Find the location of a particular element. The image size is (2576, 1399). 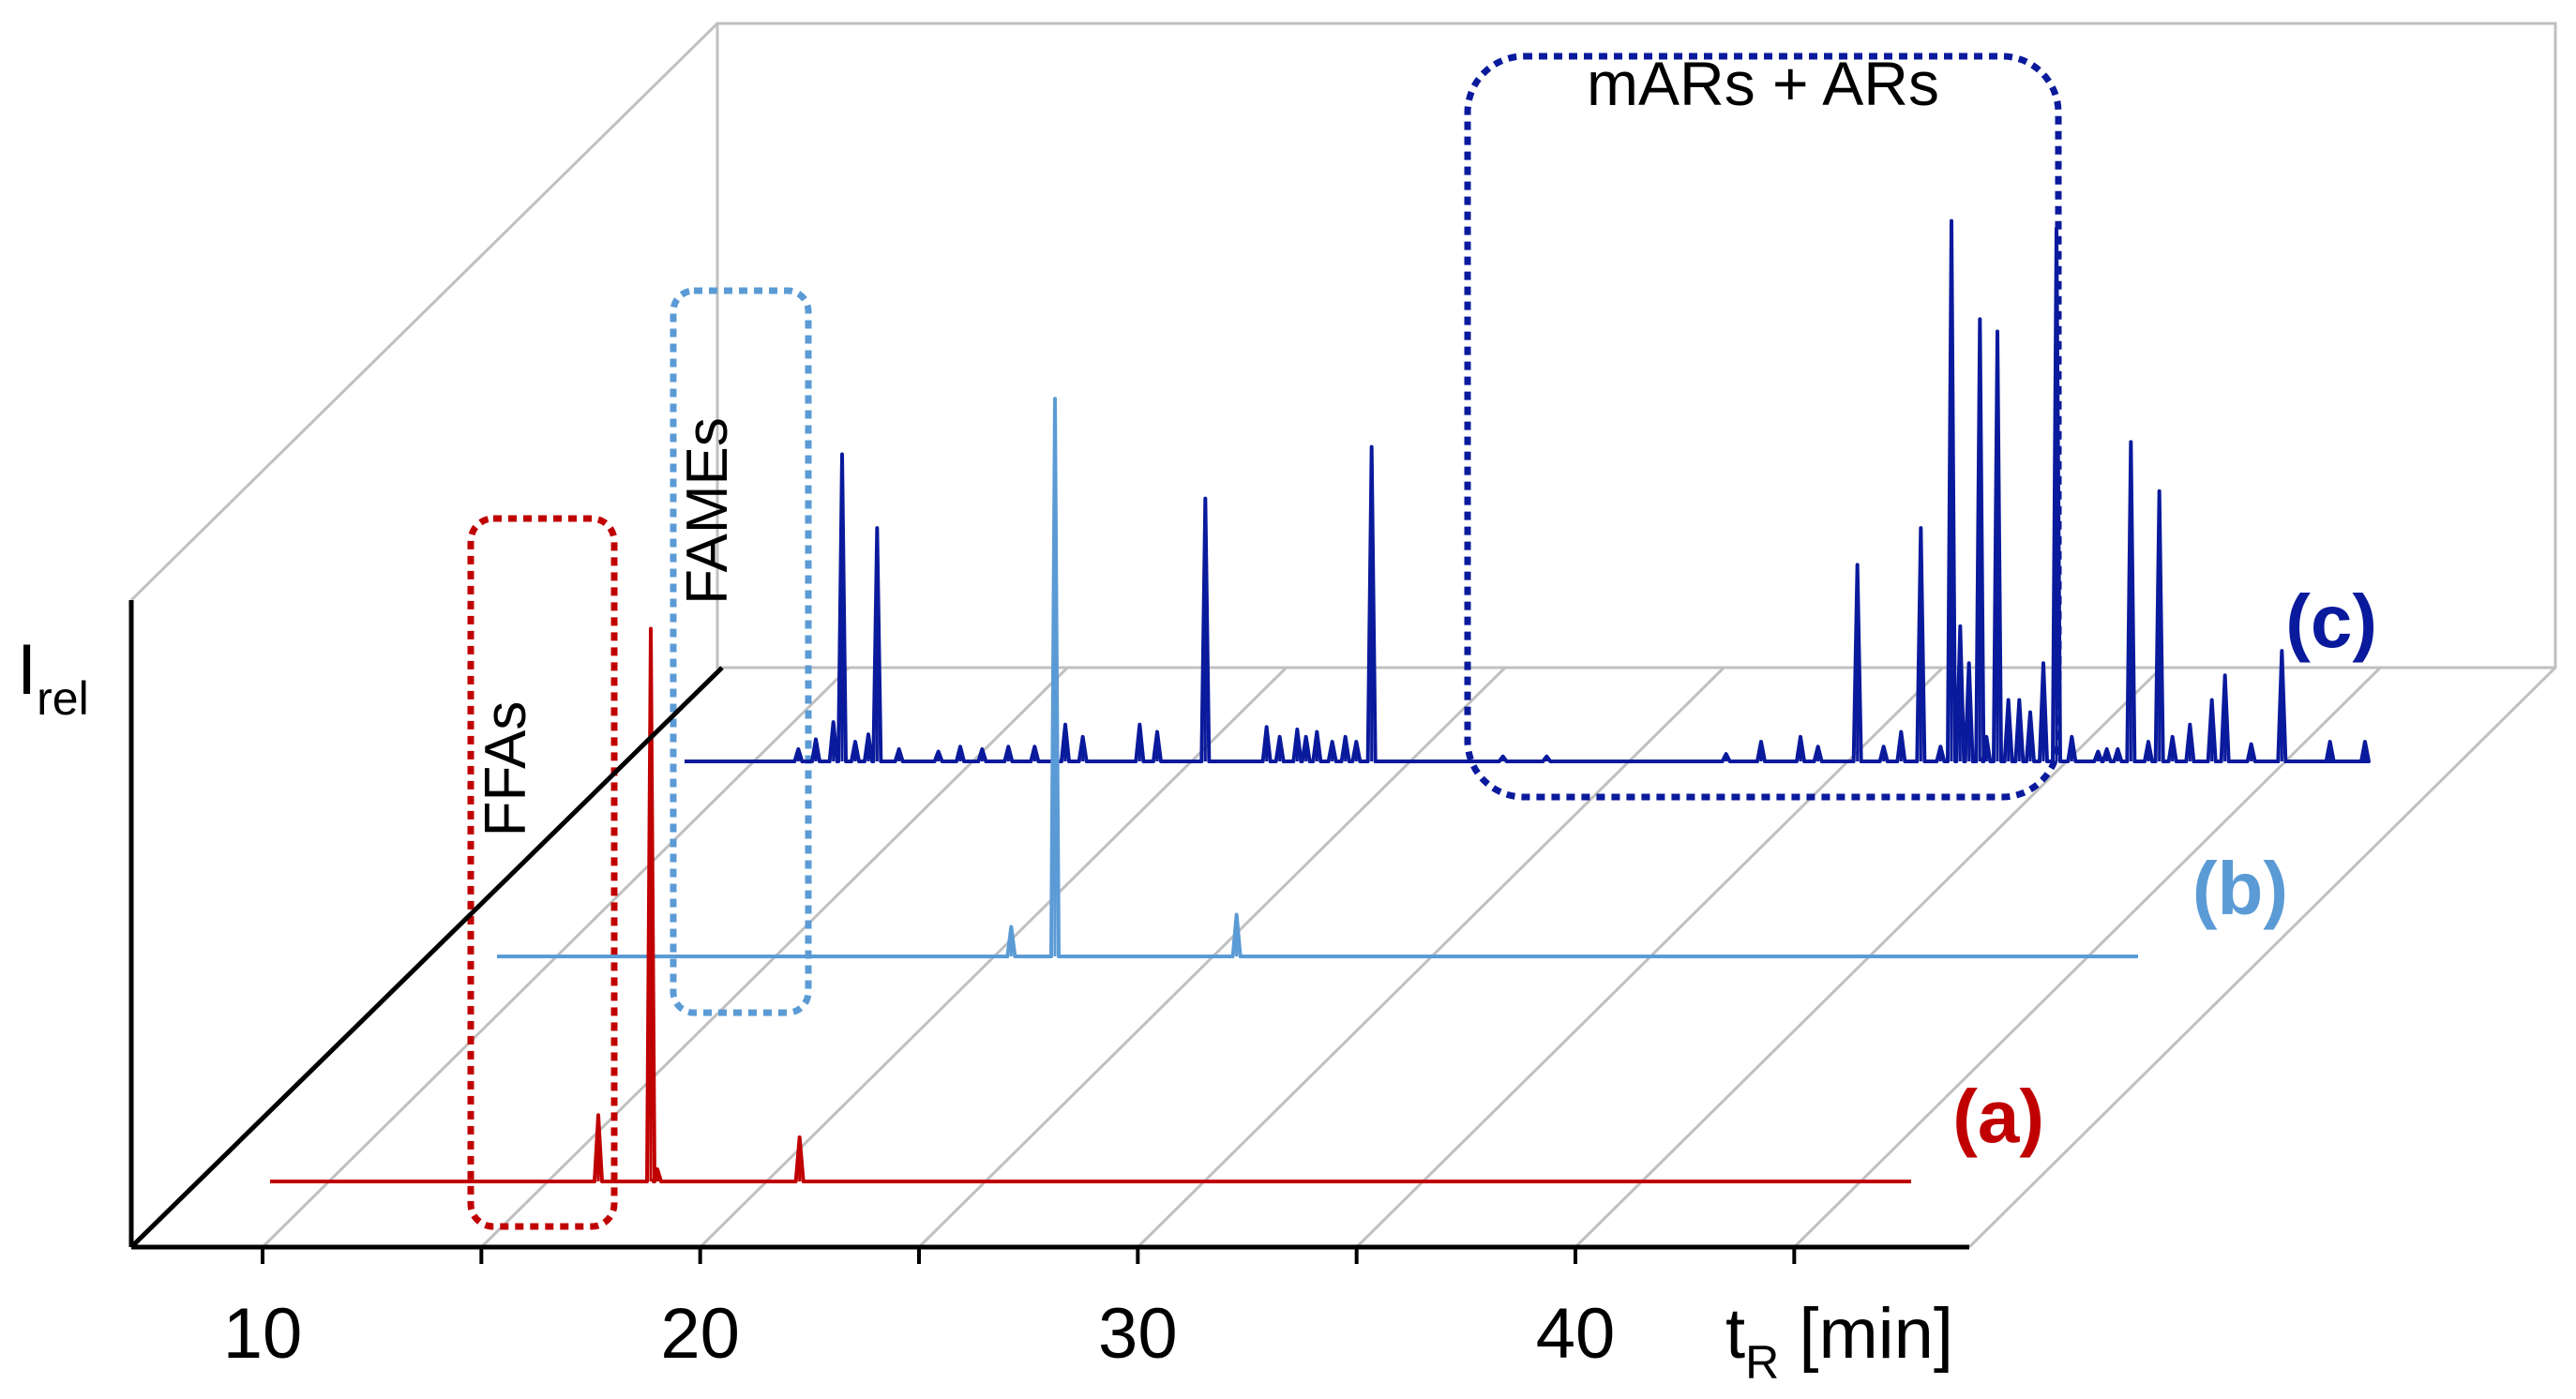

fames-region-box is located at coordinates (741, 651).